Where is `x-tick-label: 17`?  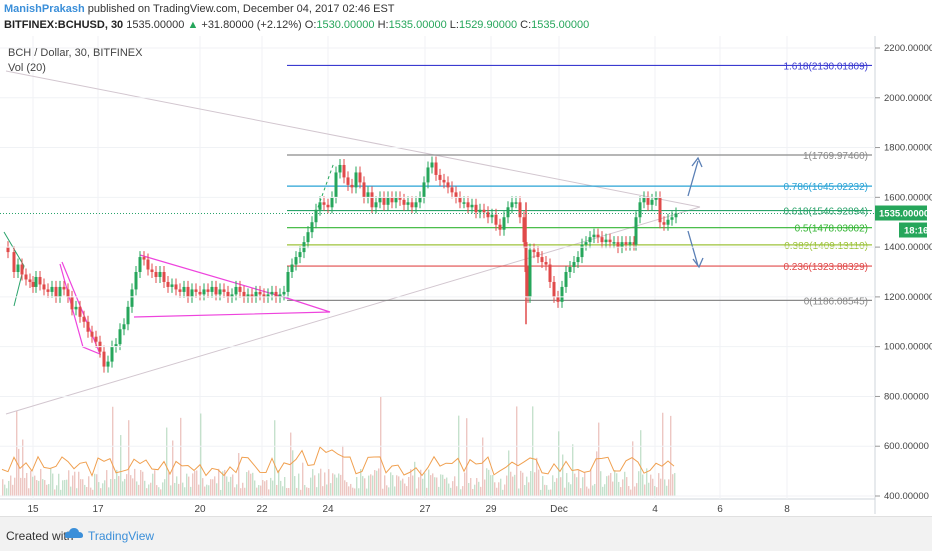
x-tick-label: 17 is located at coordinates (98, 509).